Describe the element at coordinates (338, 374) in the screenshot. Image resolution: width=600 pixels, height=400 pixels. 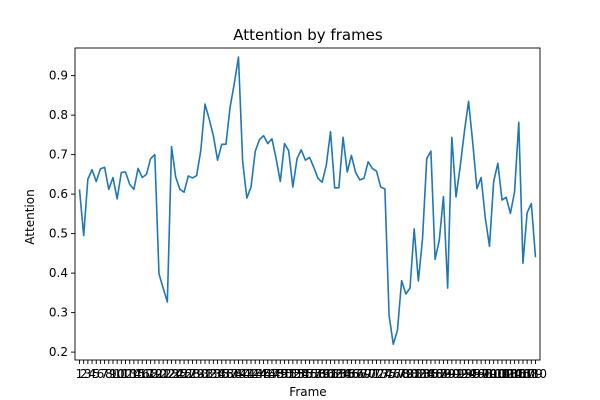
I see `x-tick-label: 63` at that location.